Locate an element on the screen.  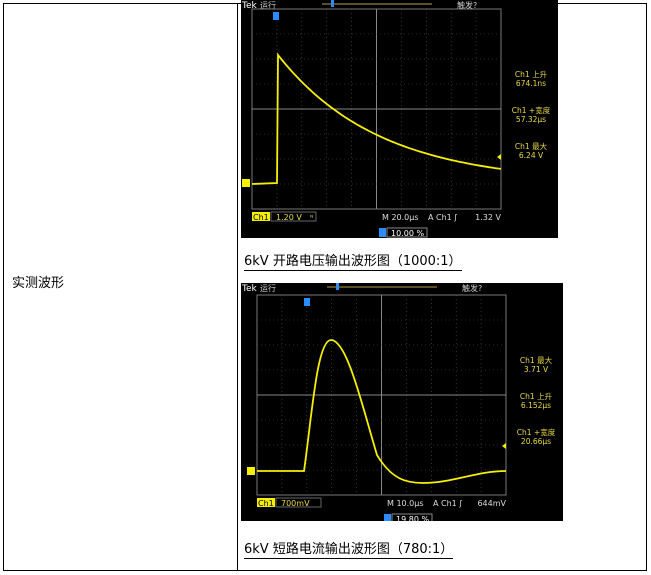
measurement-value: 20.66µs is located at coordinates (536, 441).